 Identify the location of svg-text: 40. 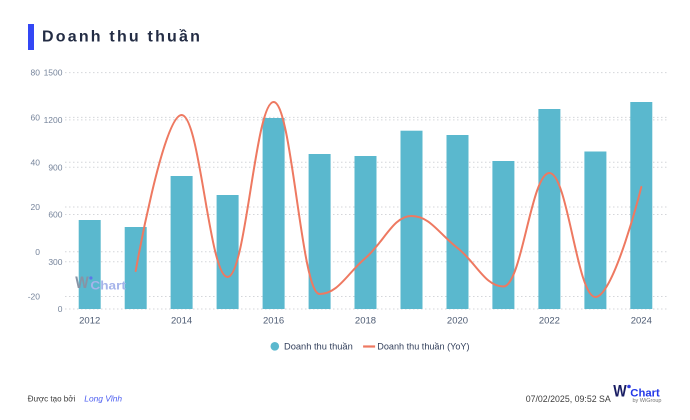
(36, 162).